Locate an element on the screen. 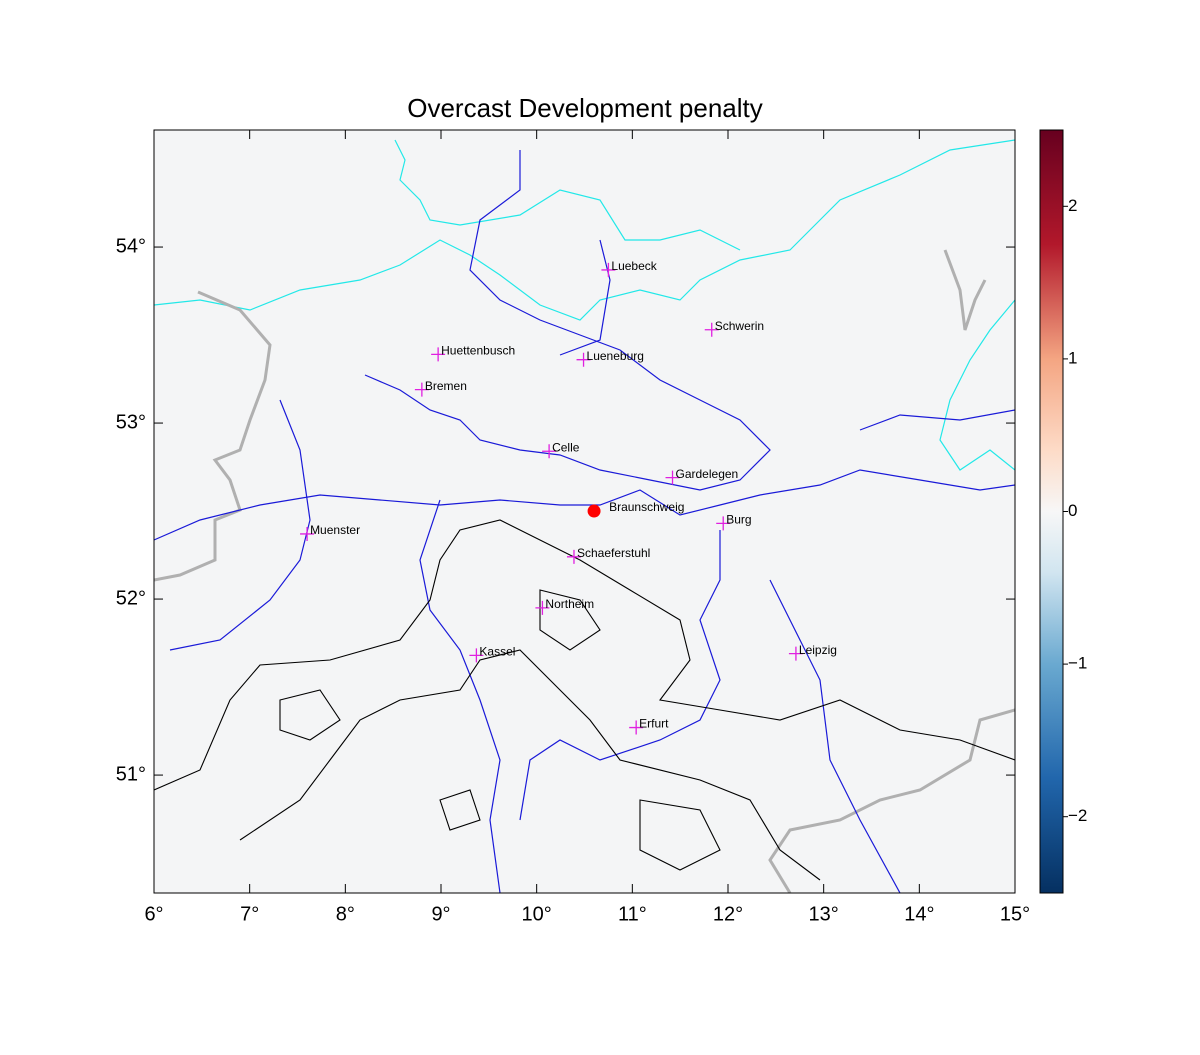  x-tick-label: 8° is located at coordinates (345, 914).